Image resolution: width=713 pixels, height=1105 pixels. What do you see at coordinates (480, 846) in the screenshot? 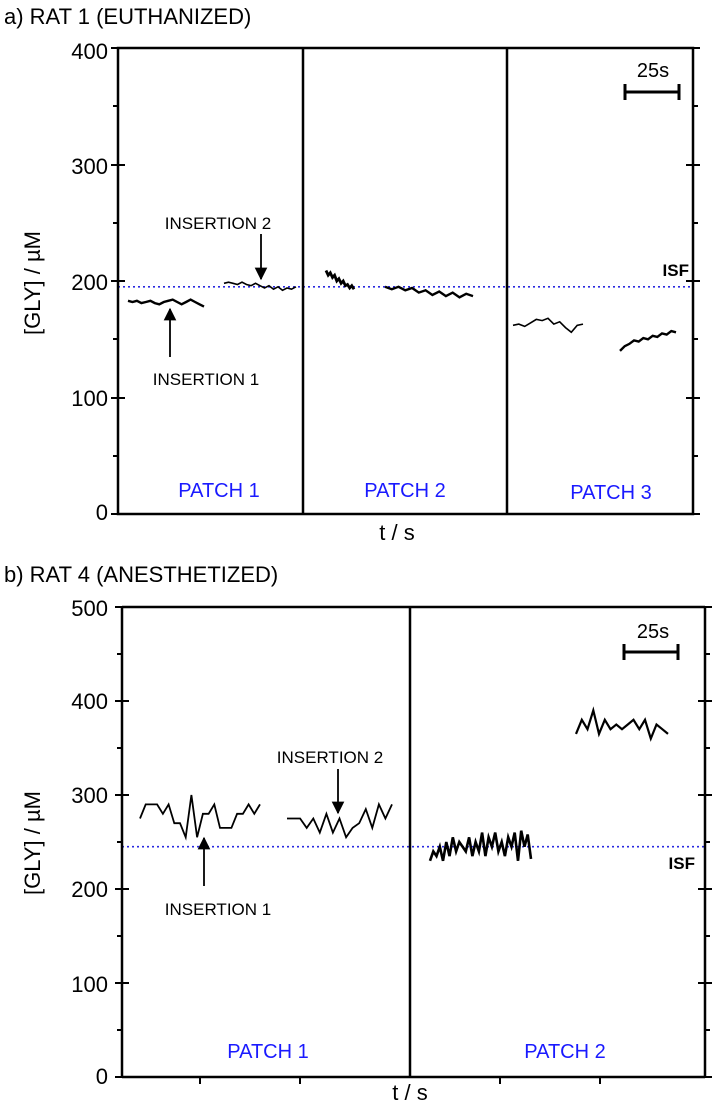
I see `panel-b-patch-2-segment-1-trace` at bounding box center [480, 846].